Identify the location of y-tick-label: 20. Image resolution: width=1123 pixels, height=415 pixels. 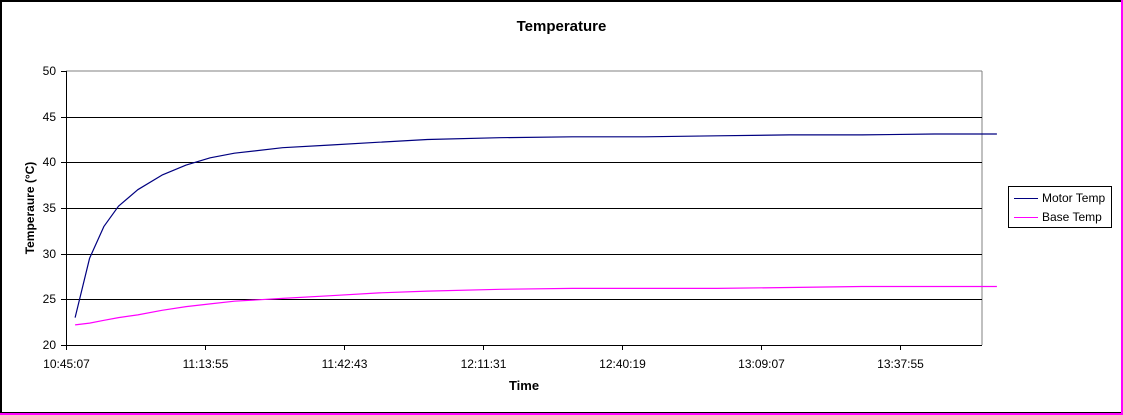
(49, 344).